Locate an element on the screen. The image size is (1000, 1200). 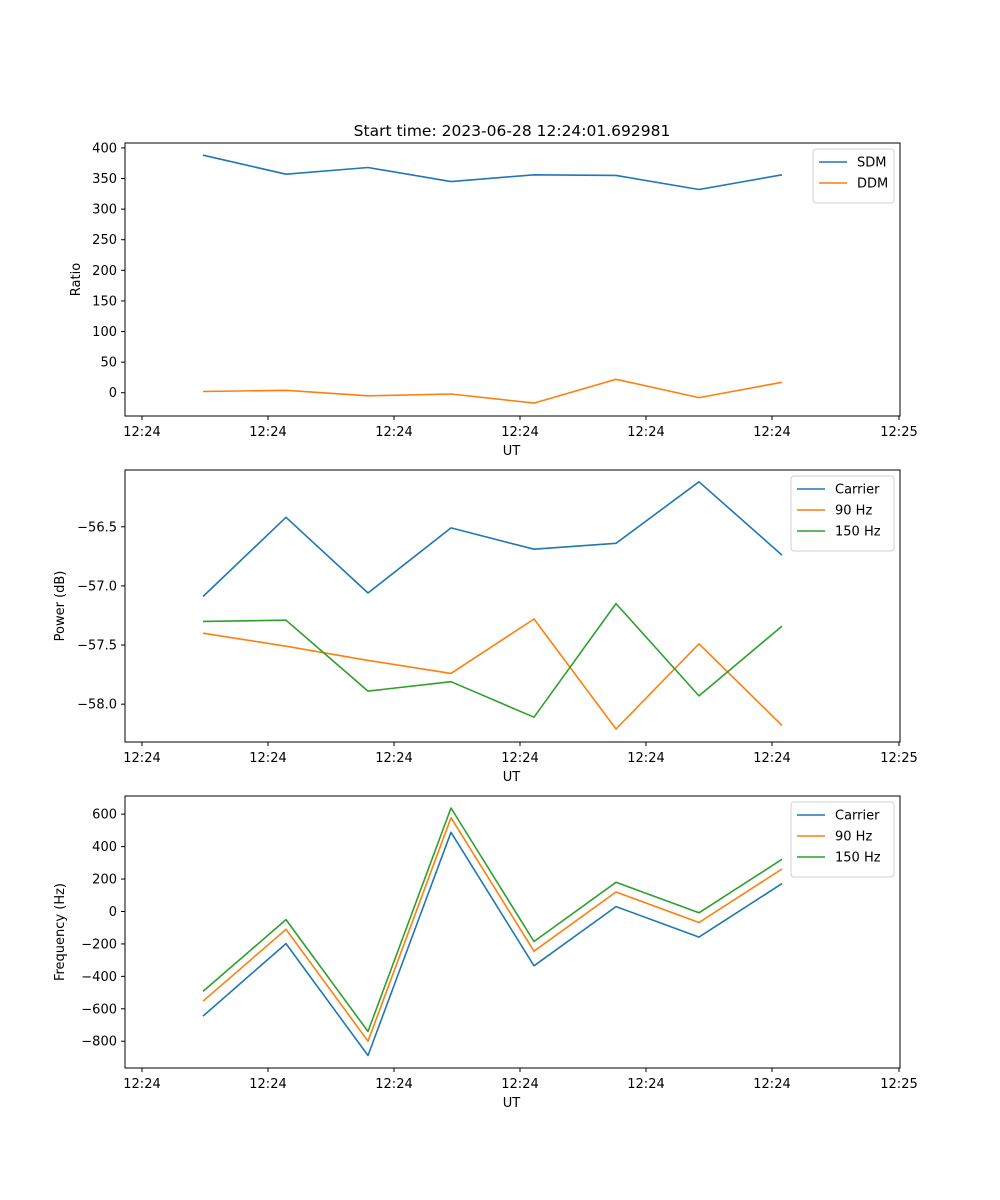
y-tick-label: 250 is located at coordinates (104, 240).